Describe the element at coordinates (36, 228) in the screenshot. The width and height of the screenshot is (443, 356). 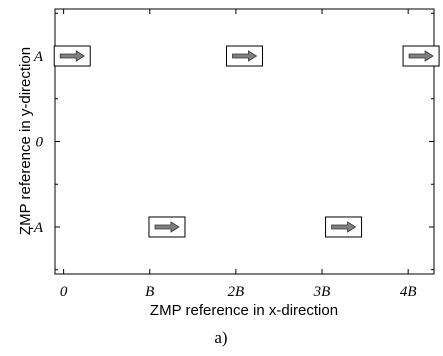
I see `y-tick-label-2: -A` at that location.